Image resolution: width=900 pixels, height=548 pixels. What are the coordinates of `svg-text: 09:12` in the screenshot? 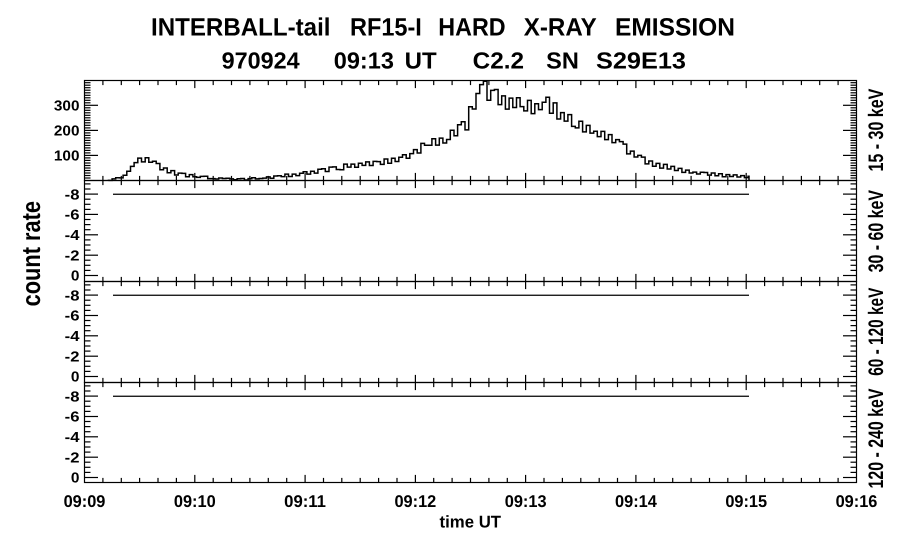 It's located at (415, 501).